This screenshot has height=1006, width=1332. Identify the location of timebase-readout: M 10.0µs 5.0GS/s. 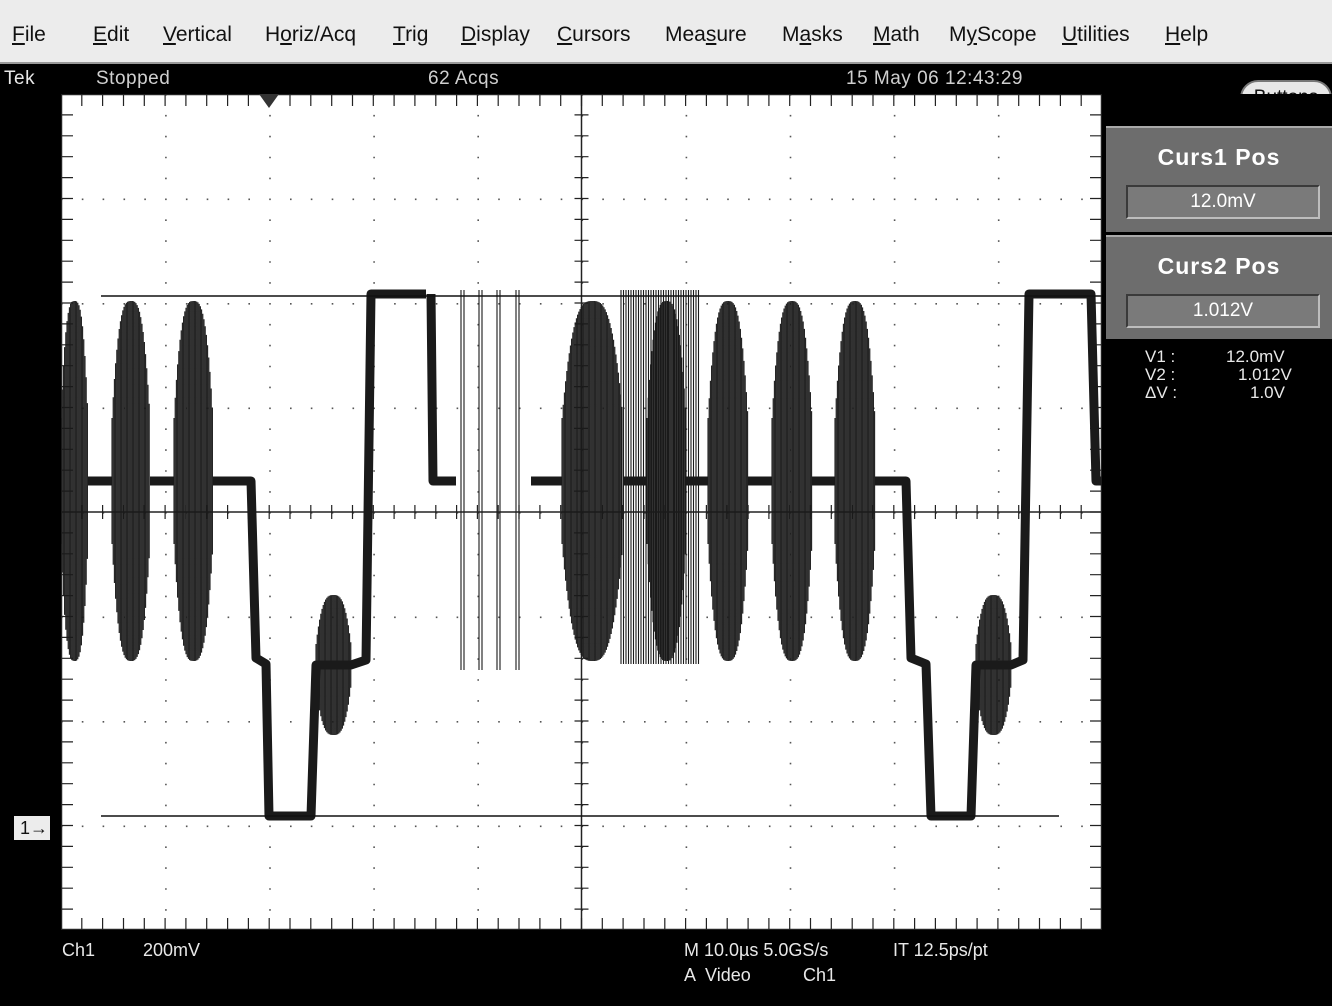
(756, 950).